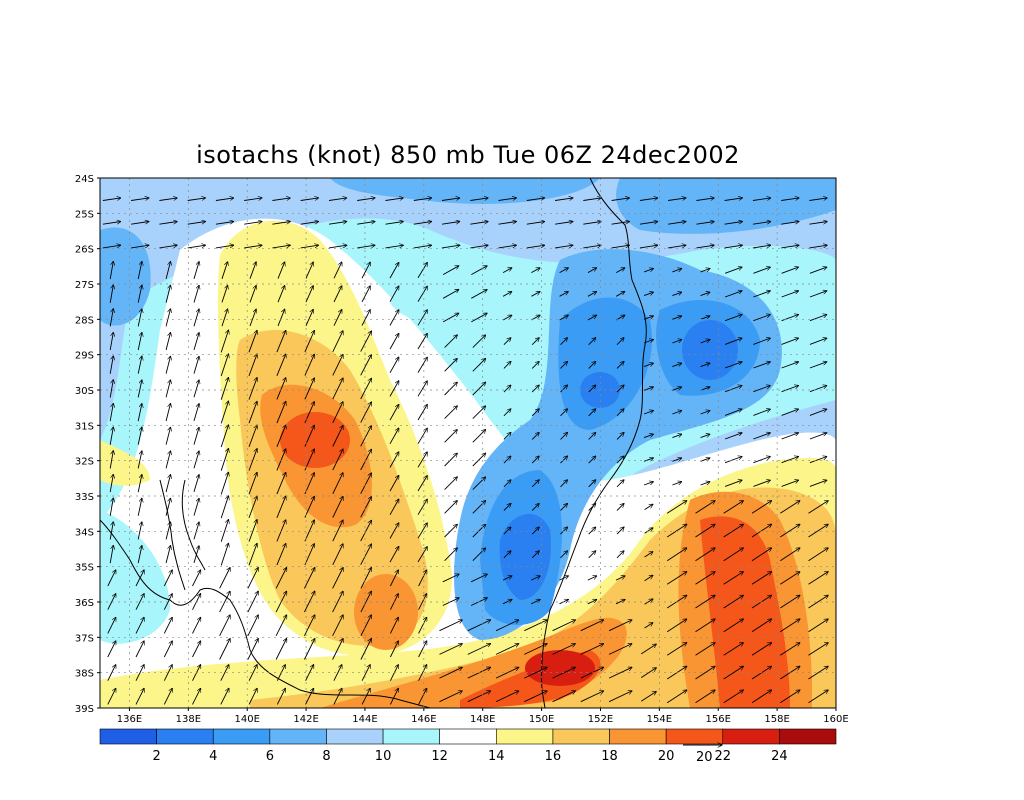  Describe the element at coordinates (525, 736) in the screenshot. I see `colorbar-swatch` at that location.